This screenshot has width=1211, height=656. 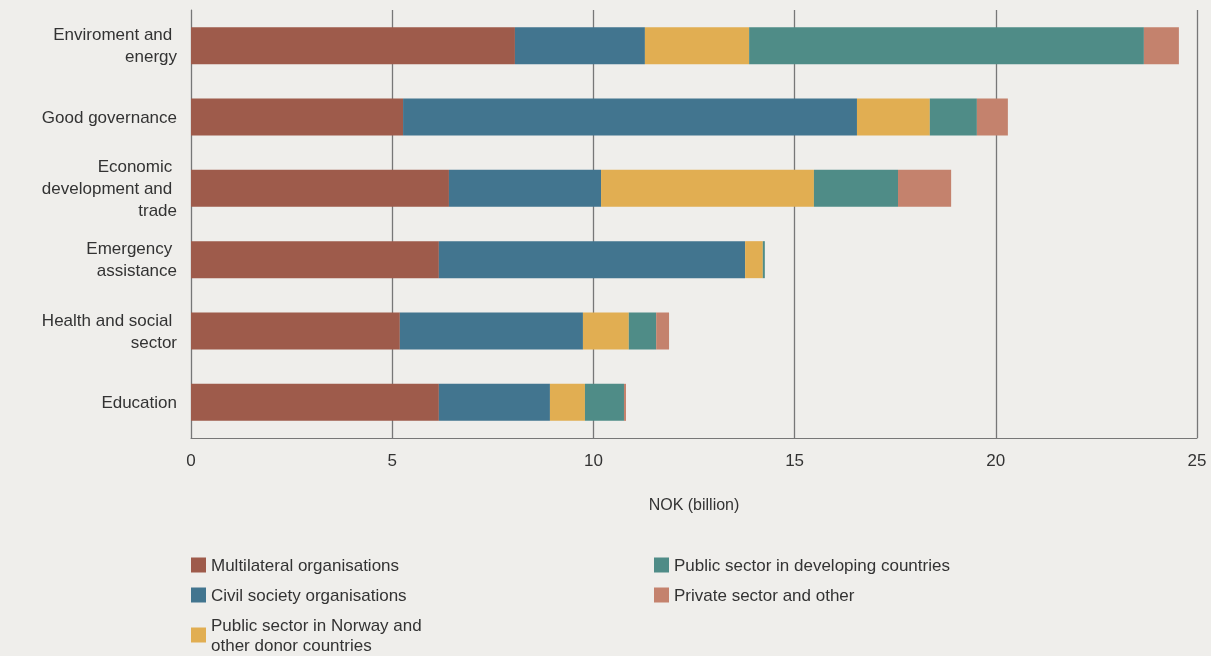 I want to click on x-tick-label: 5, so click(x=392, y=460).